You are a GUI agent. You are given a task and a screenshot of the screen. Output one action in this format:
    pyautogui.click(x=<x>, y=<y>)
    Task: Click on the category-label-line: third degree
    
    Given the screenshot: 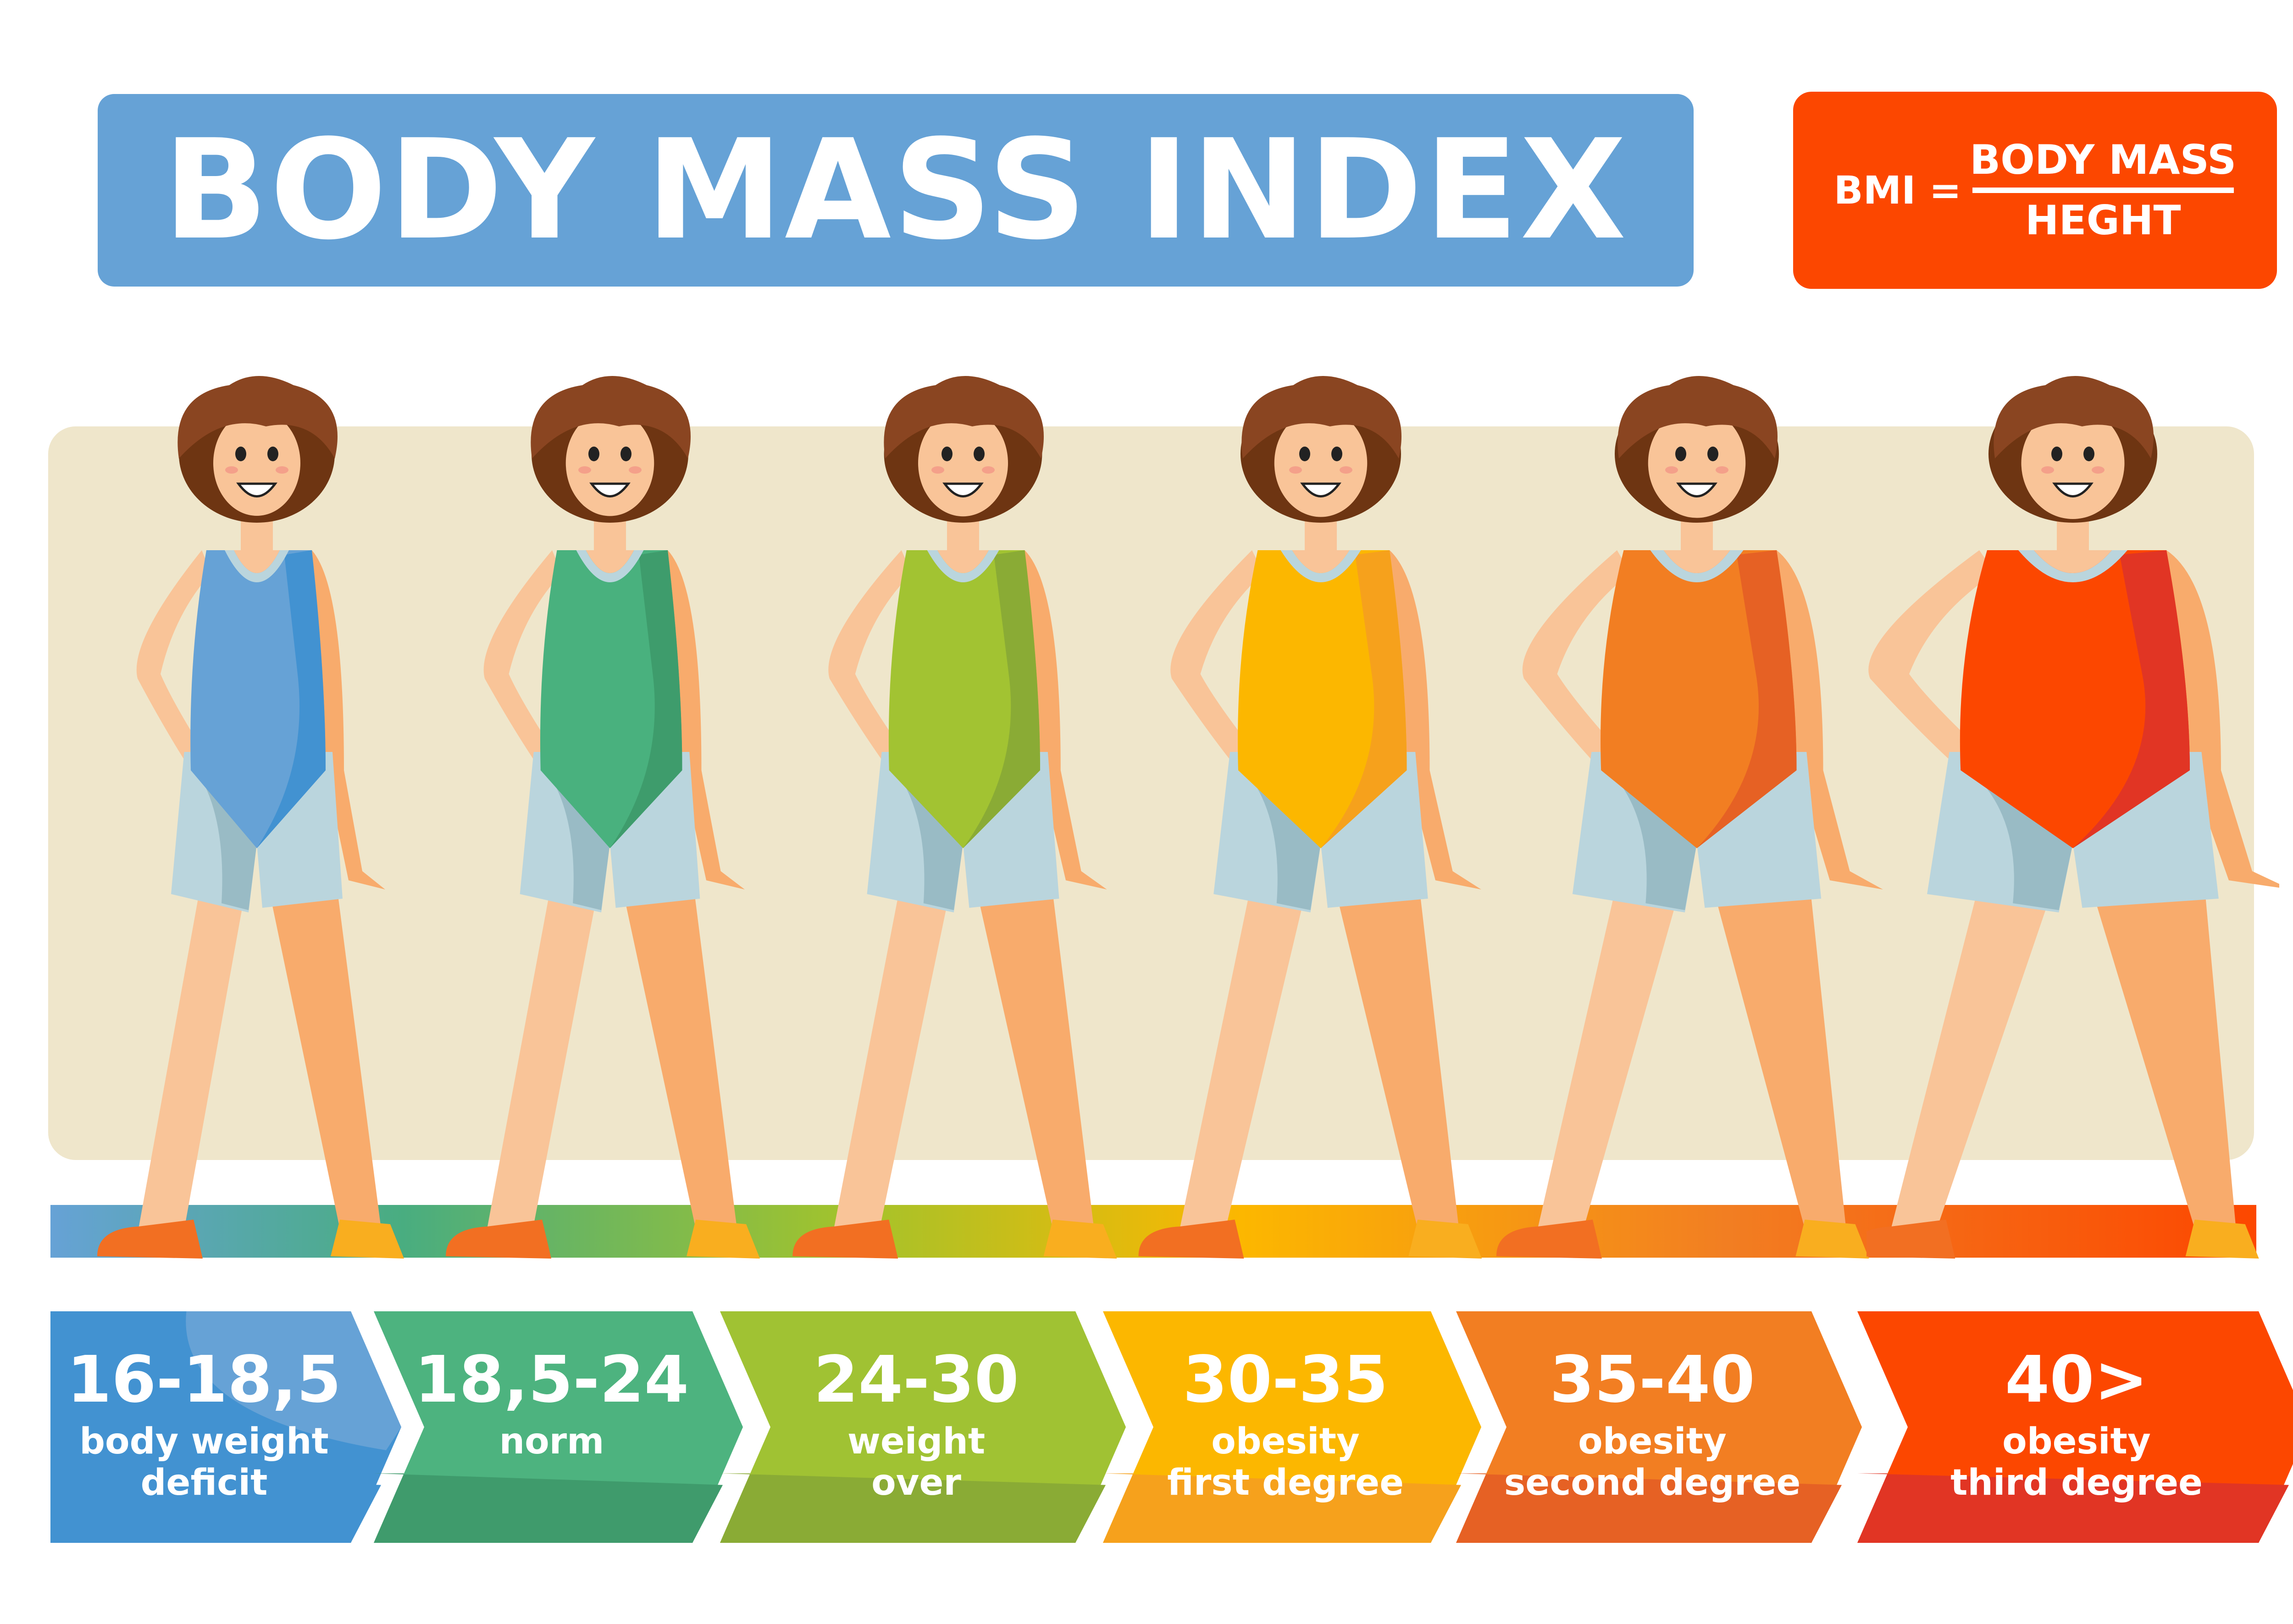 What is the action you would take?
    pyautogui.click(x=2076, y=1482)
    